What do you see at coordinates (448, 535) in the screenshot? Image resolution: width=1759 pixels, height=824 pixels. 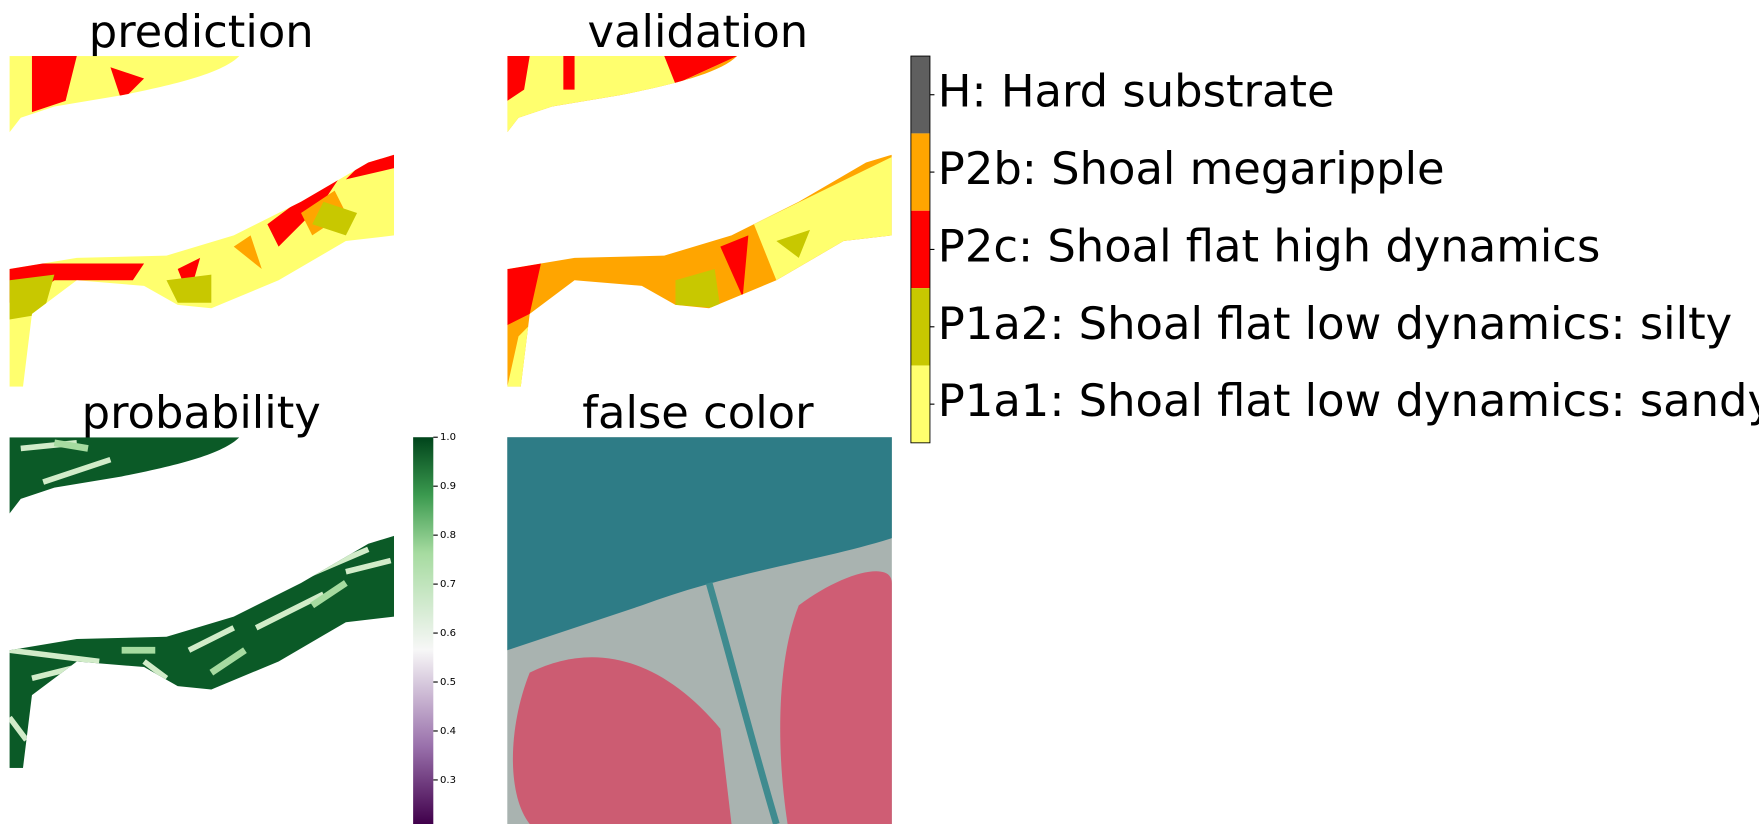 I see `colorbar-tick-label: 0.8` at bounding box center [448, 535].